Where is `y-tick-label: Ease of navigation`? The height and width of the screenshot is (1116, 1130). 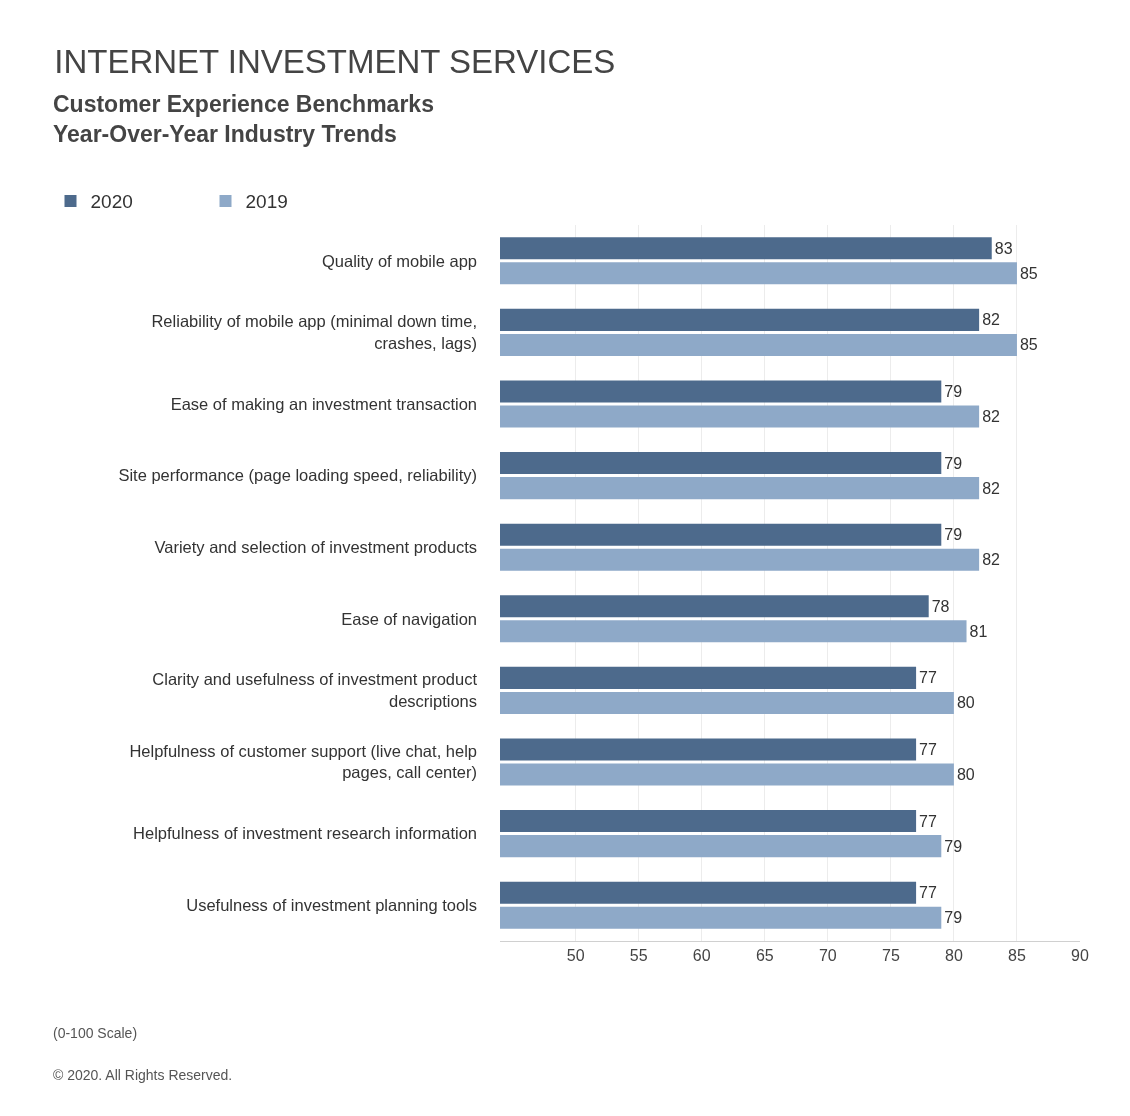 y-tick-label: Ease of navigation is located at coordinates (409, 618).